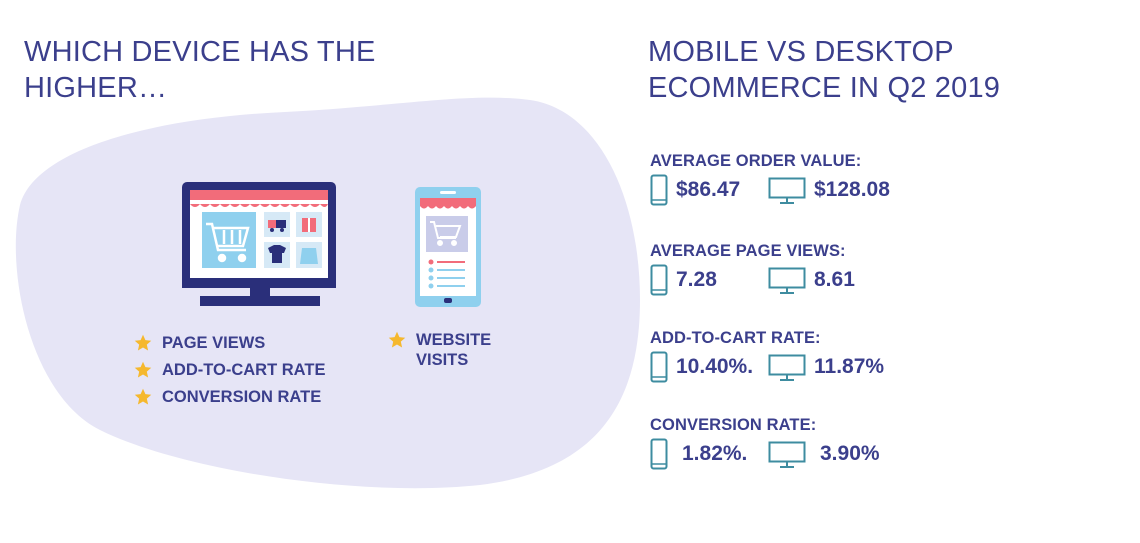 The image size is (1140, 543). I want to click on desktop-value: 3.90%, so click(850, 453).